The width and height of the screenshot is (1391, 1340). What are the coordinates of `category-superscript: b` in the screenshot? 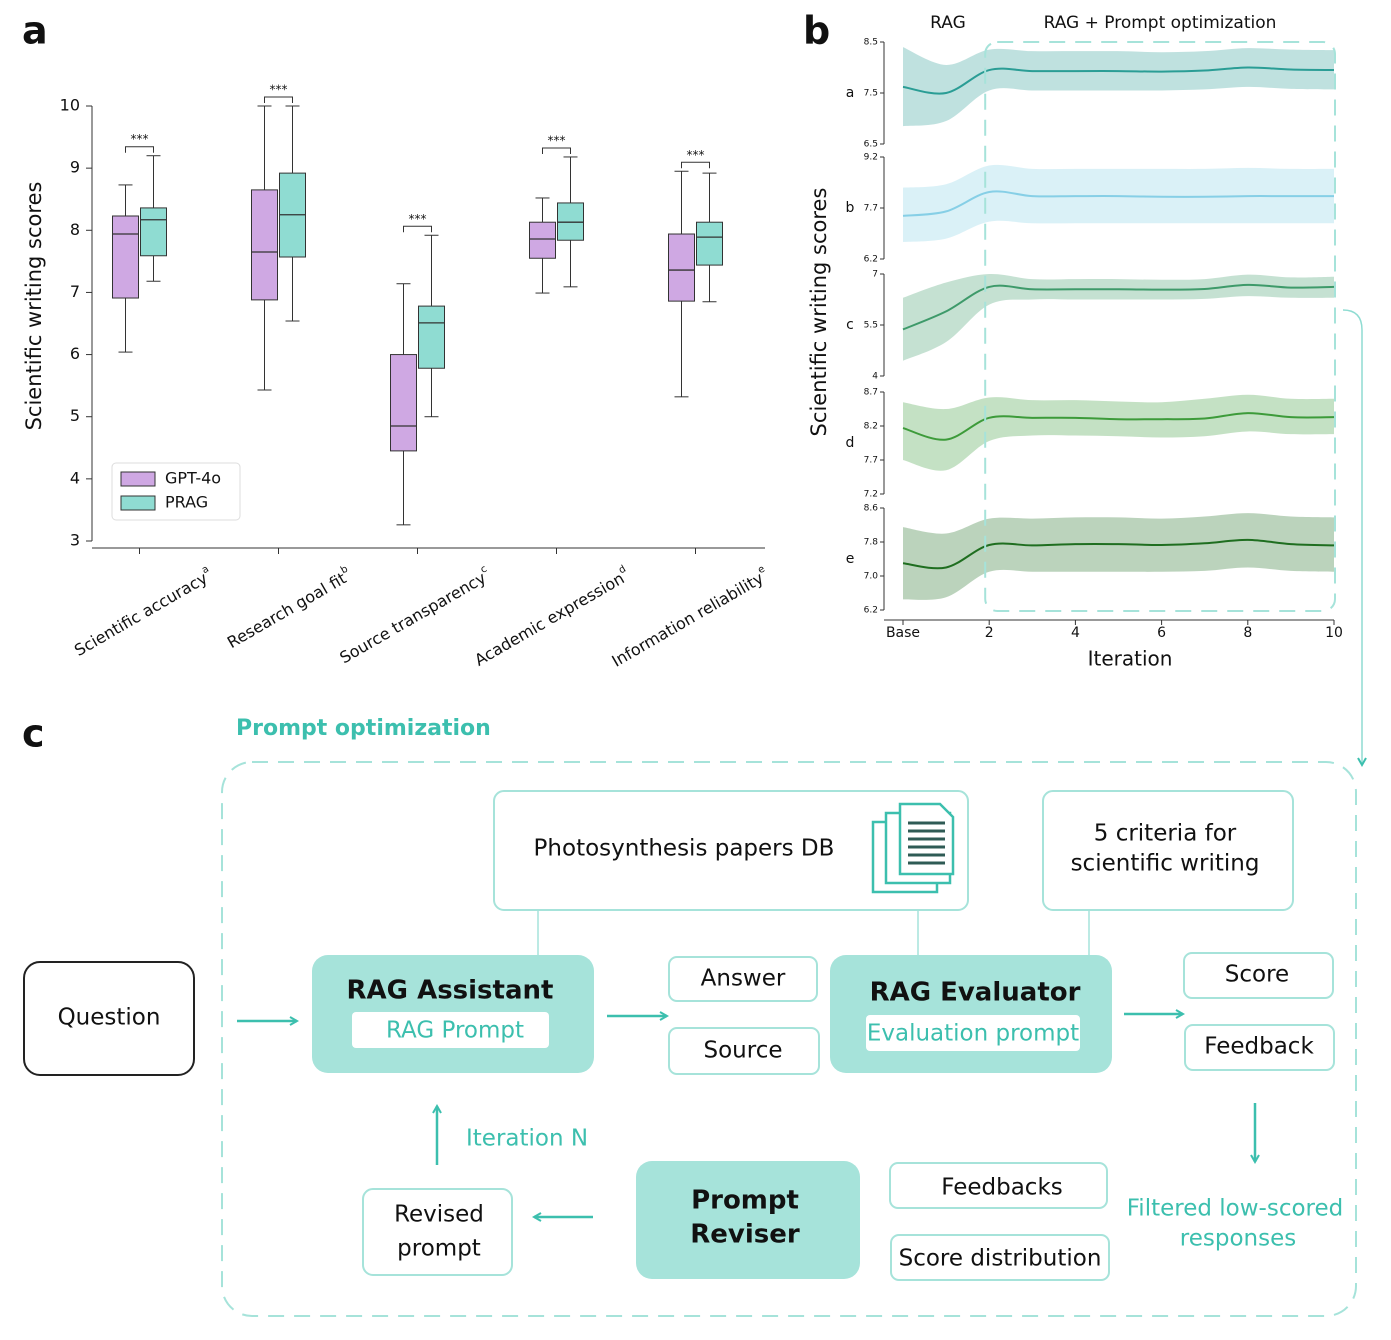 It's located at (344, 570).